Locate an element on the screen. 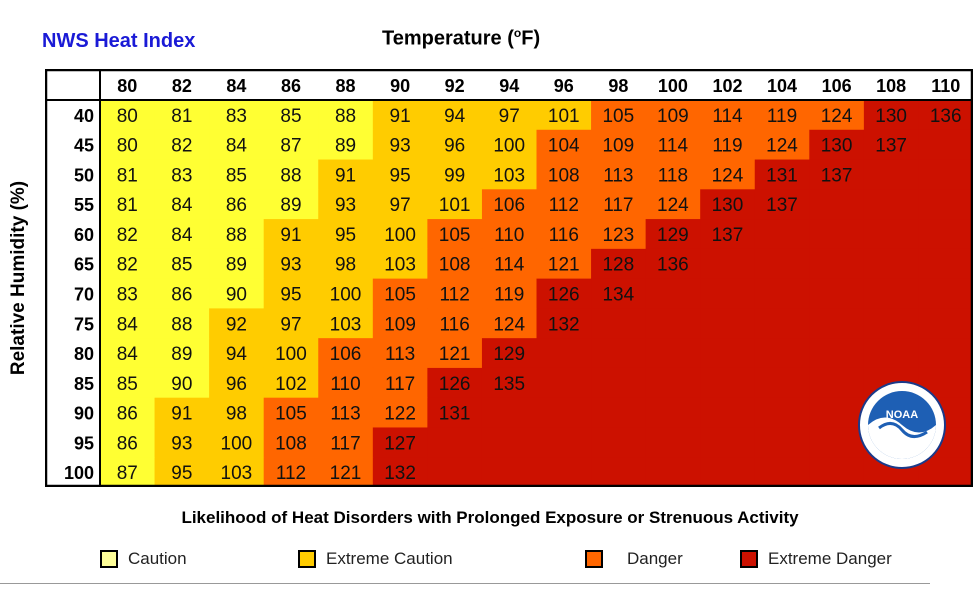 Image resolution: width=980 pixels, height=594 pixels. heat-cell-value: 87 is located at coordinates (290, 146).